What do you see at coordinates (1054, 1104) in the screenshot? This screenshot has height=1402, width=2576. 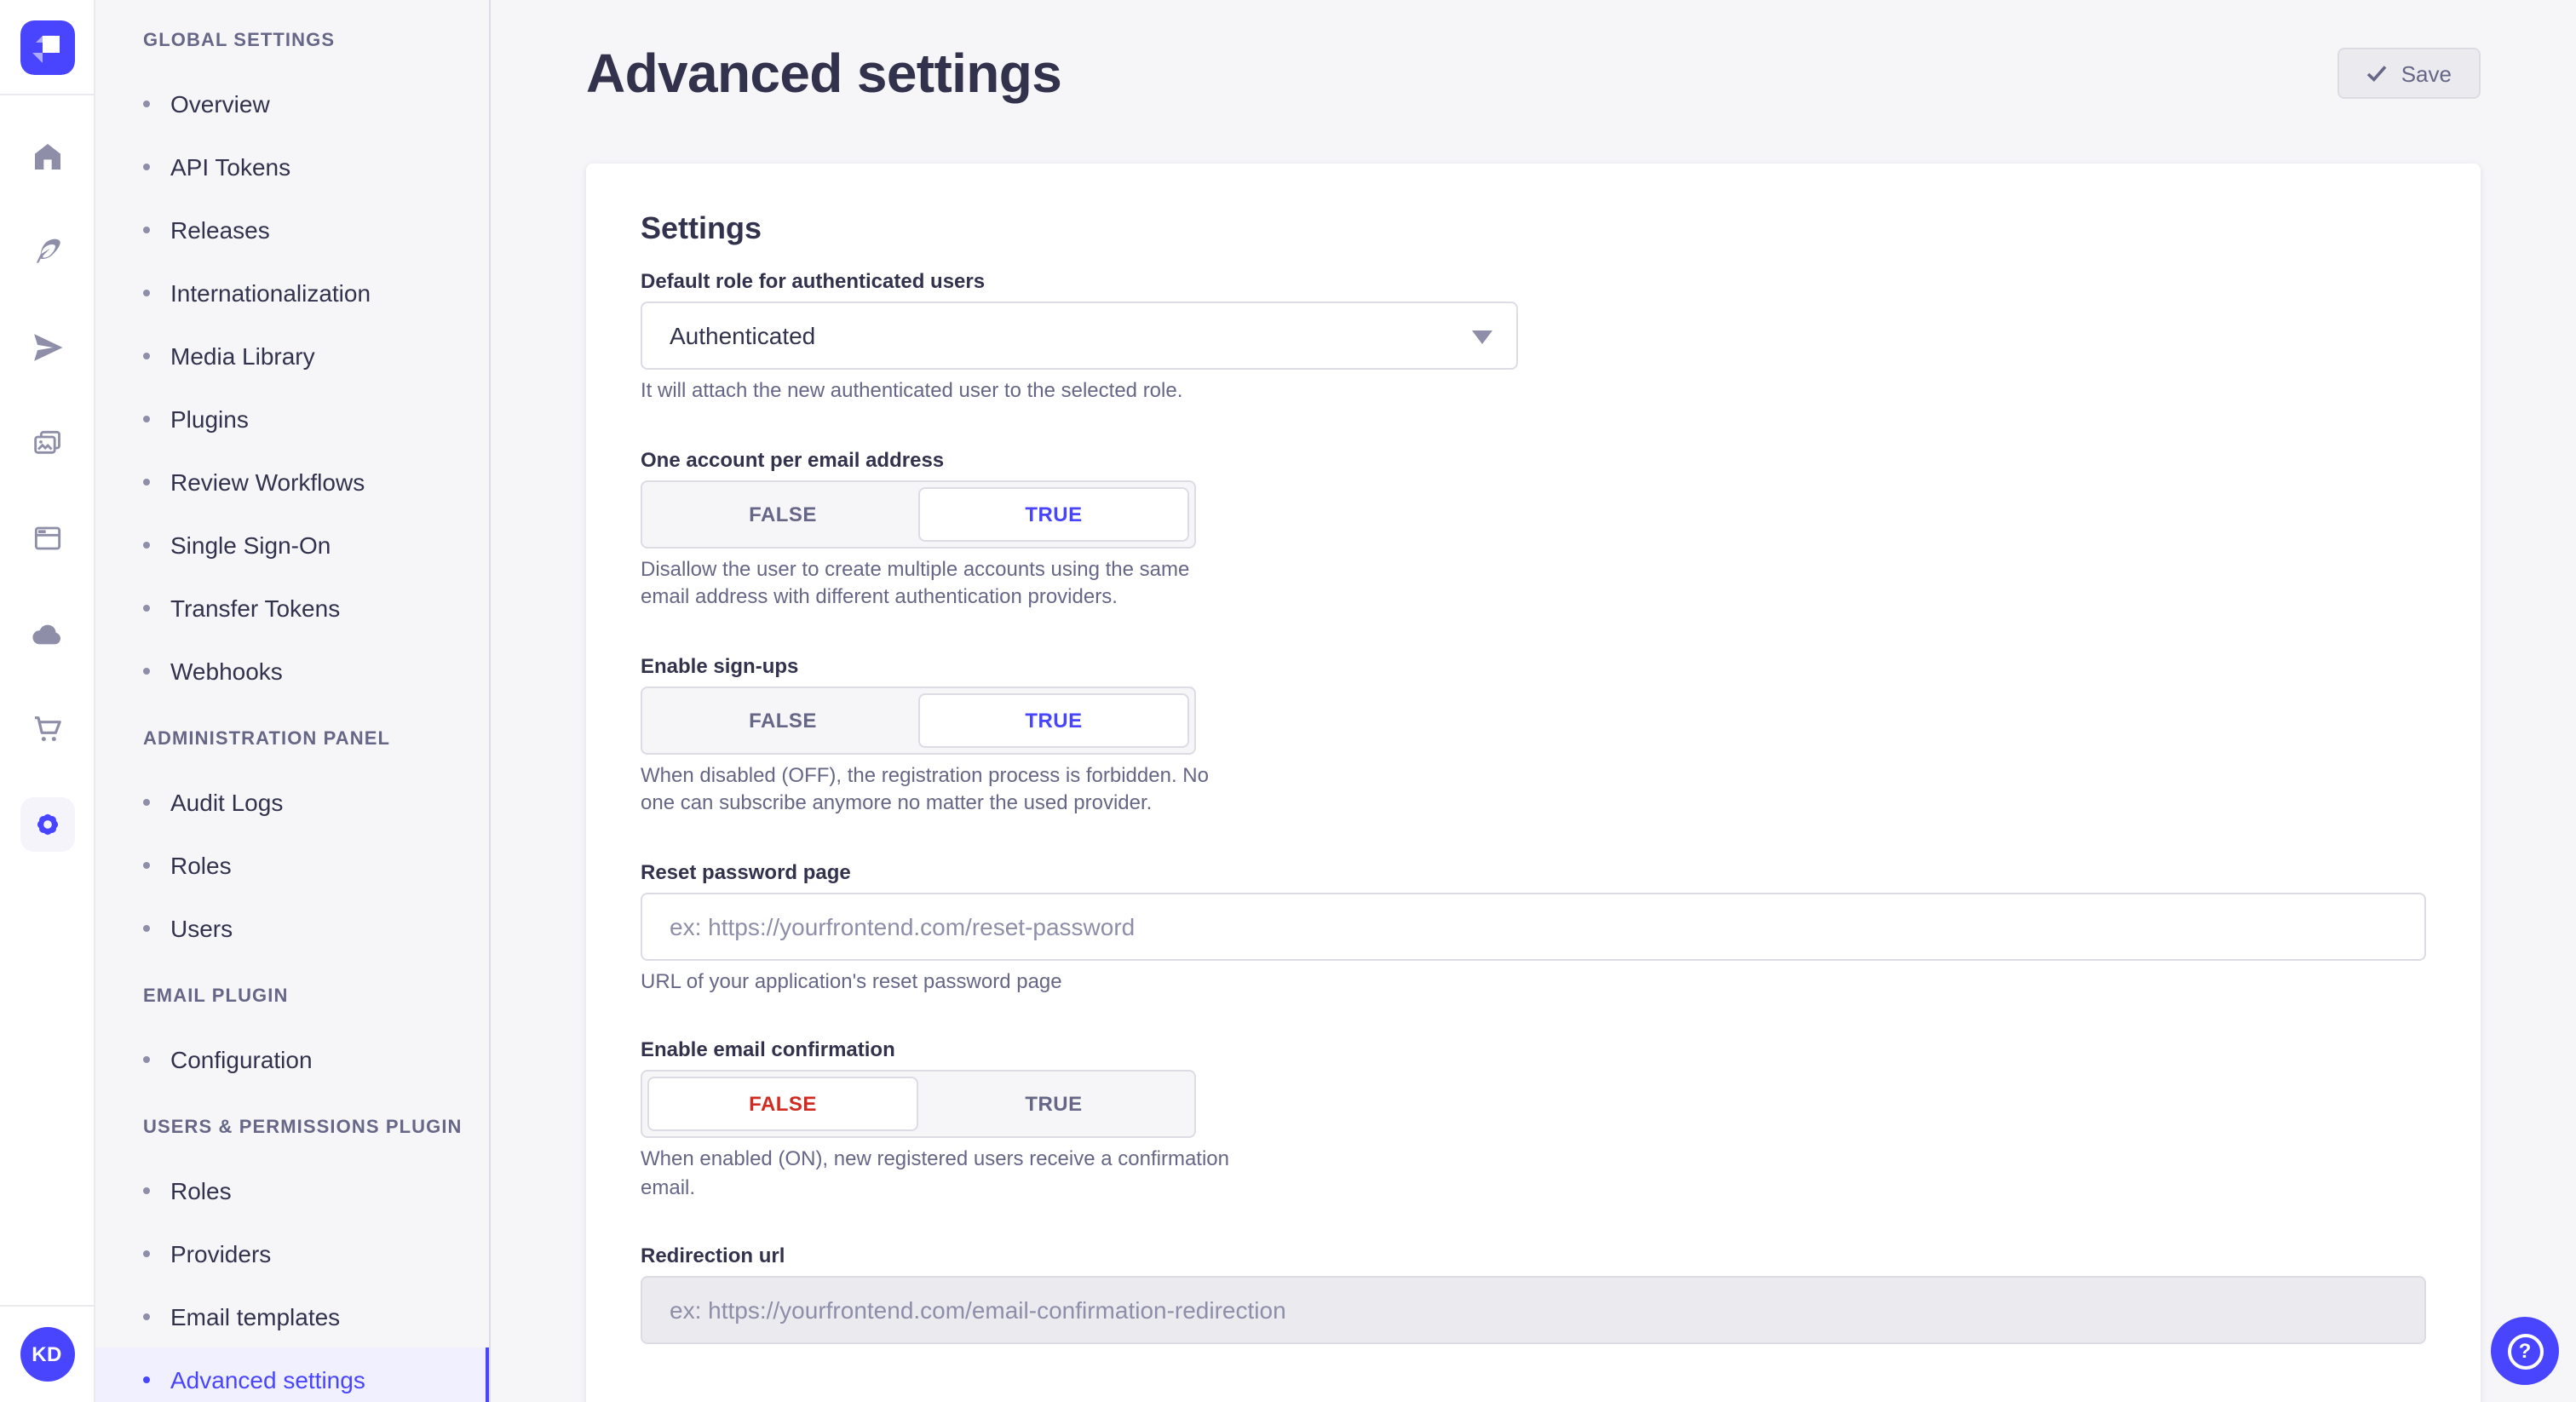 I see `email-confirmation-true-option: TRUE` at bounding box center [1054, 1104].